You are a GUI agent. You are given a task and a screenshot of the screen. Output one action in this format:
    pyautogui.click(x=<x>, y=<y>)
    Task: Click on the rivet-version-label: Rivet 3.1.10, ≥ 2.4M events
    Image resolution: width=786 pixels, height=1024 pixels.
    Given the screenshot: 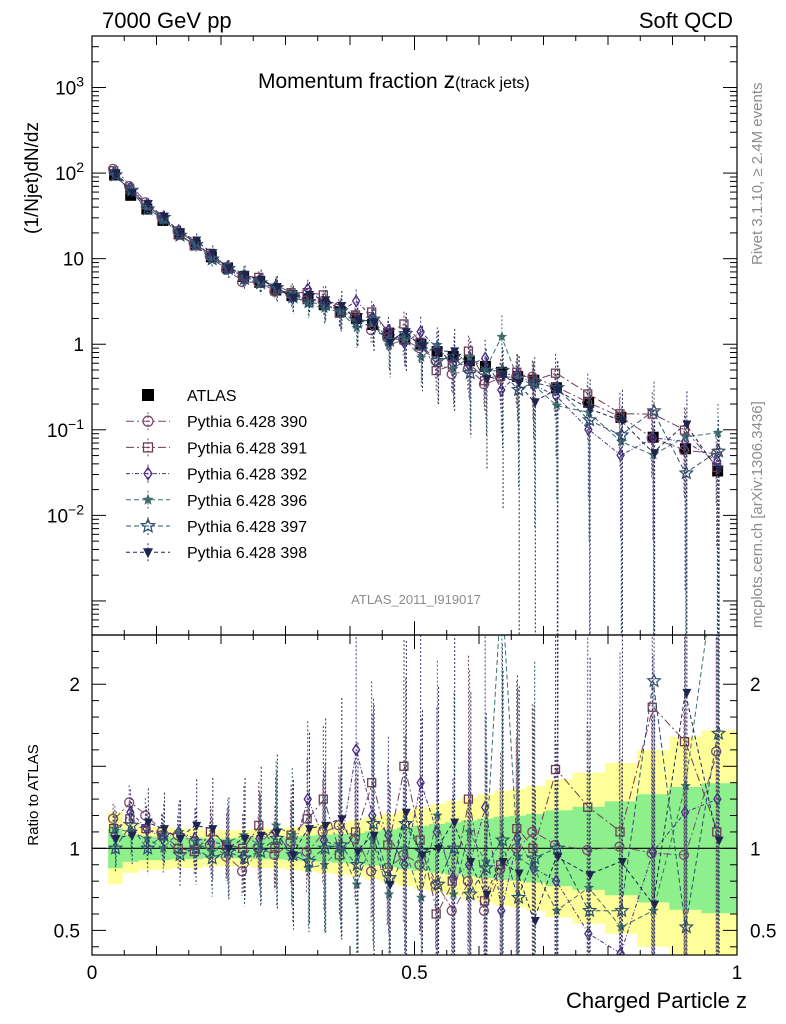 What is the action you would take?
    pyautogui.click(x=757, y=174)
    